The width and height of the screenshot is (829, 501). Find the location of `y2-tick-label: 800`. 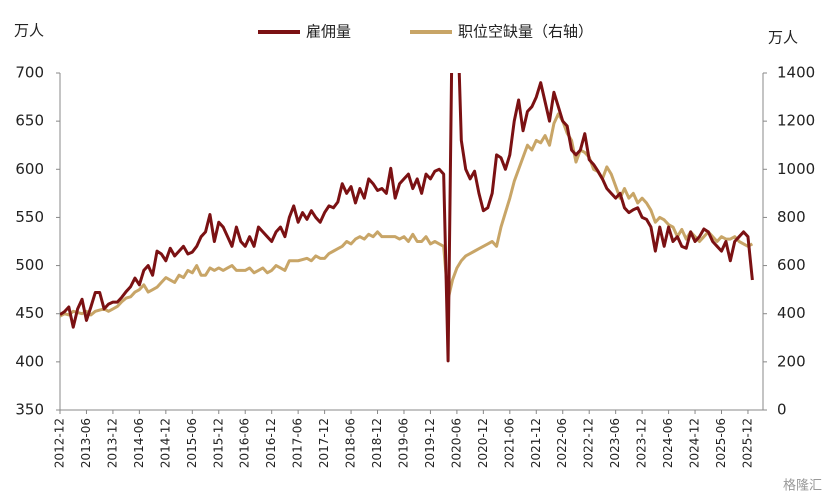

y2-tick-label: 800 is located at coordinates (791, 217).